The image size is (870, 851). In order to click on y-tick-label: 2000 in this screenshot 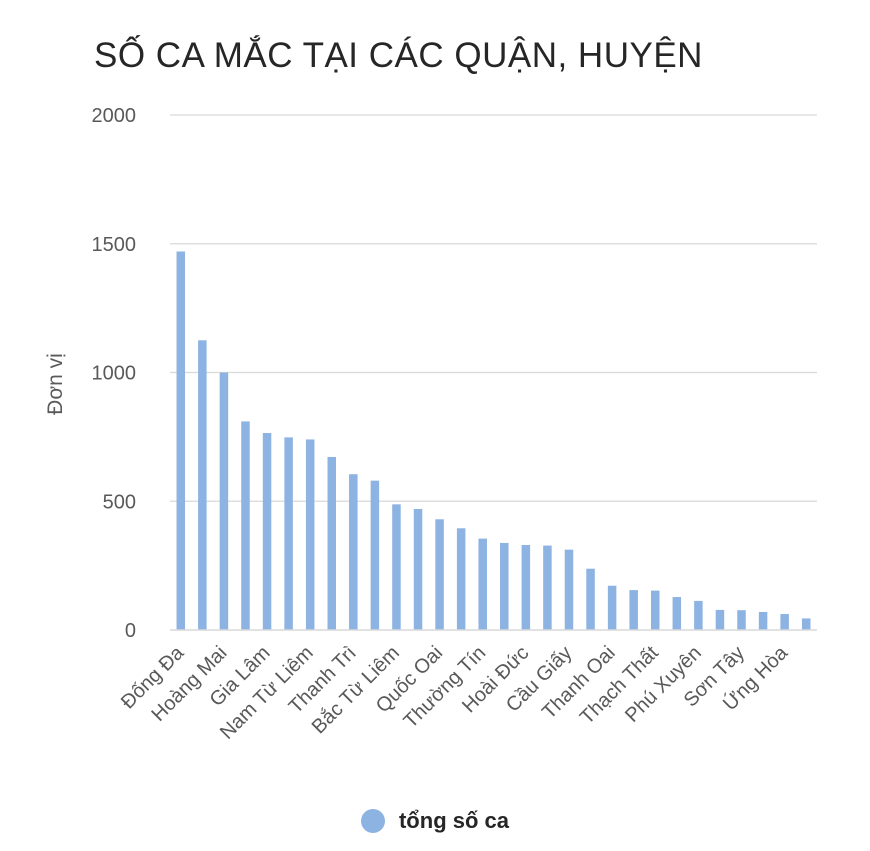, I will do `click(114, 116)`.